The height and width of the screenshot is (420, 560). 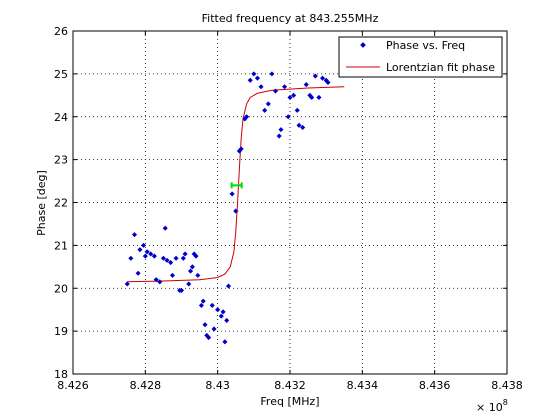 I want to click on y-tick-label: 26, so click(x=61, y=31).